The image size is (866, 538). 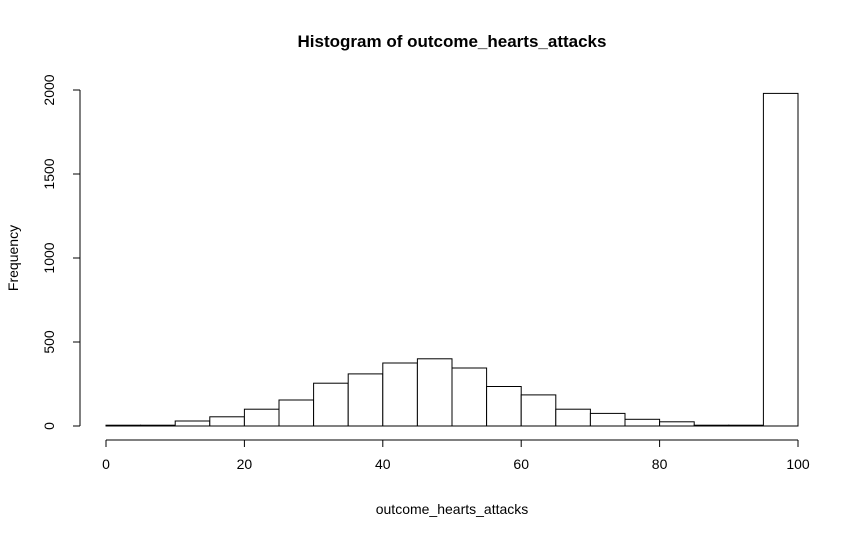 What do you see at coordinates (49, 342) in the screenshot?
I see `y-tick-label: 500` at bounding box center [49, 342].